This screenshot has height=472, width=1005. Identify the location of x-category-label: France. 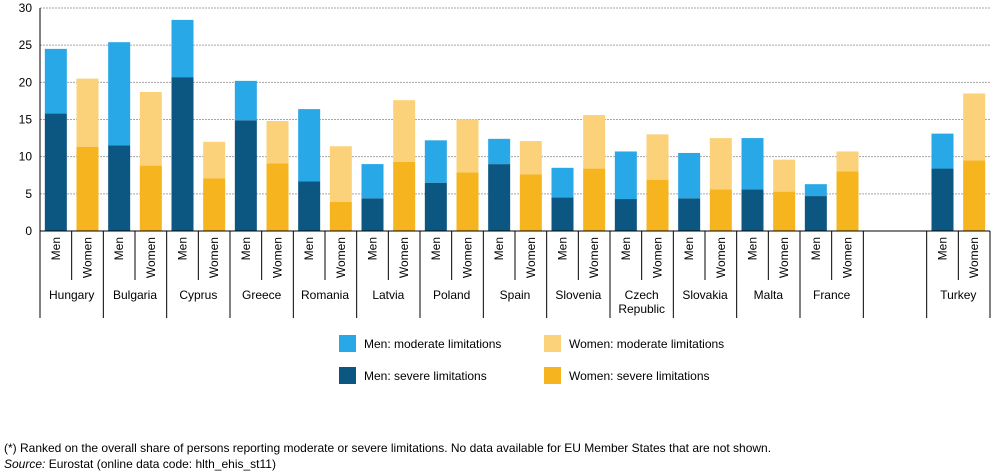
(832, 295).